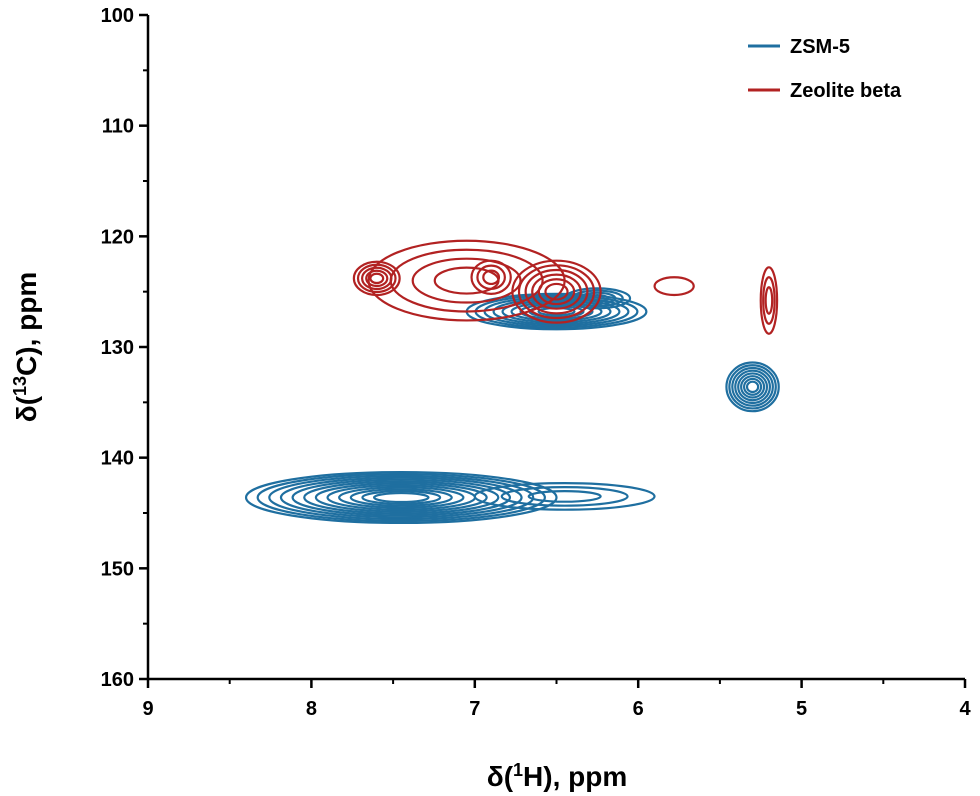 The height and width of the screenshot is (796, 980). I want to click on x-tick-label: 8, so click(311, 709).